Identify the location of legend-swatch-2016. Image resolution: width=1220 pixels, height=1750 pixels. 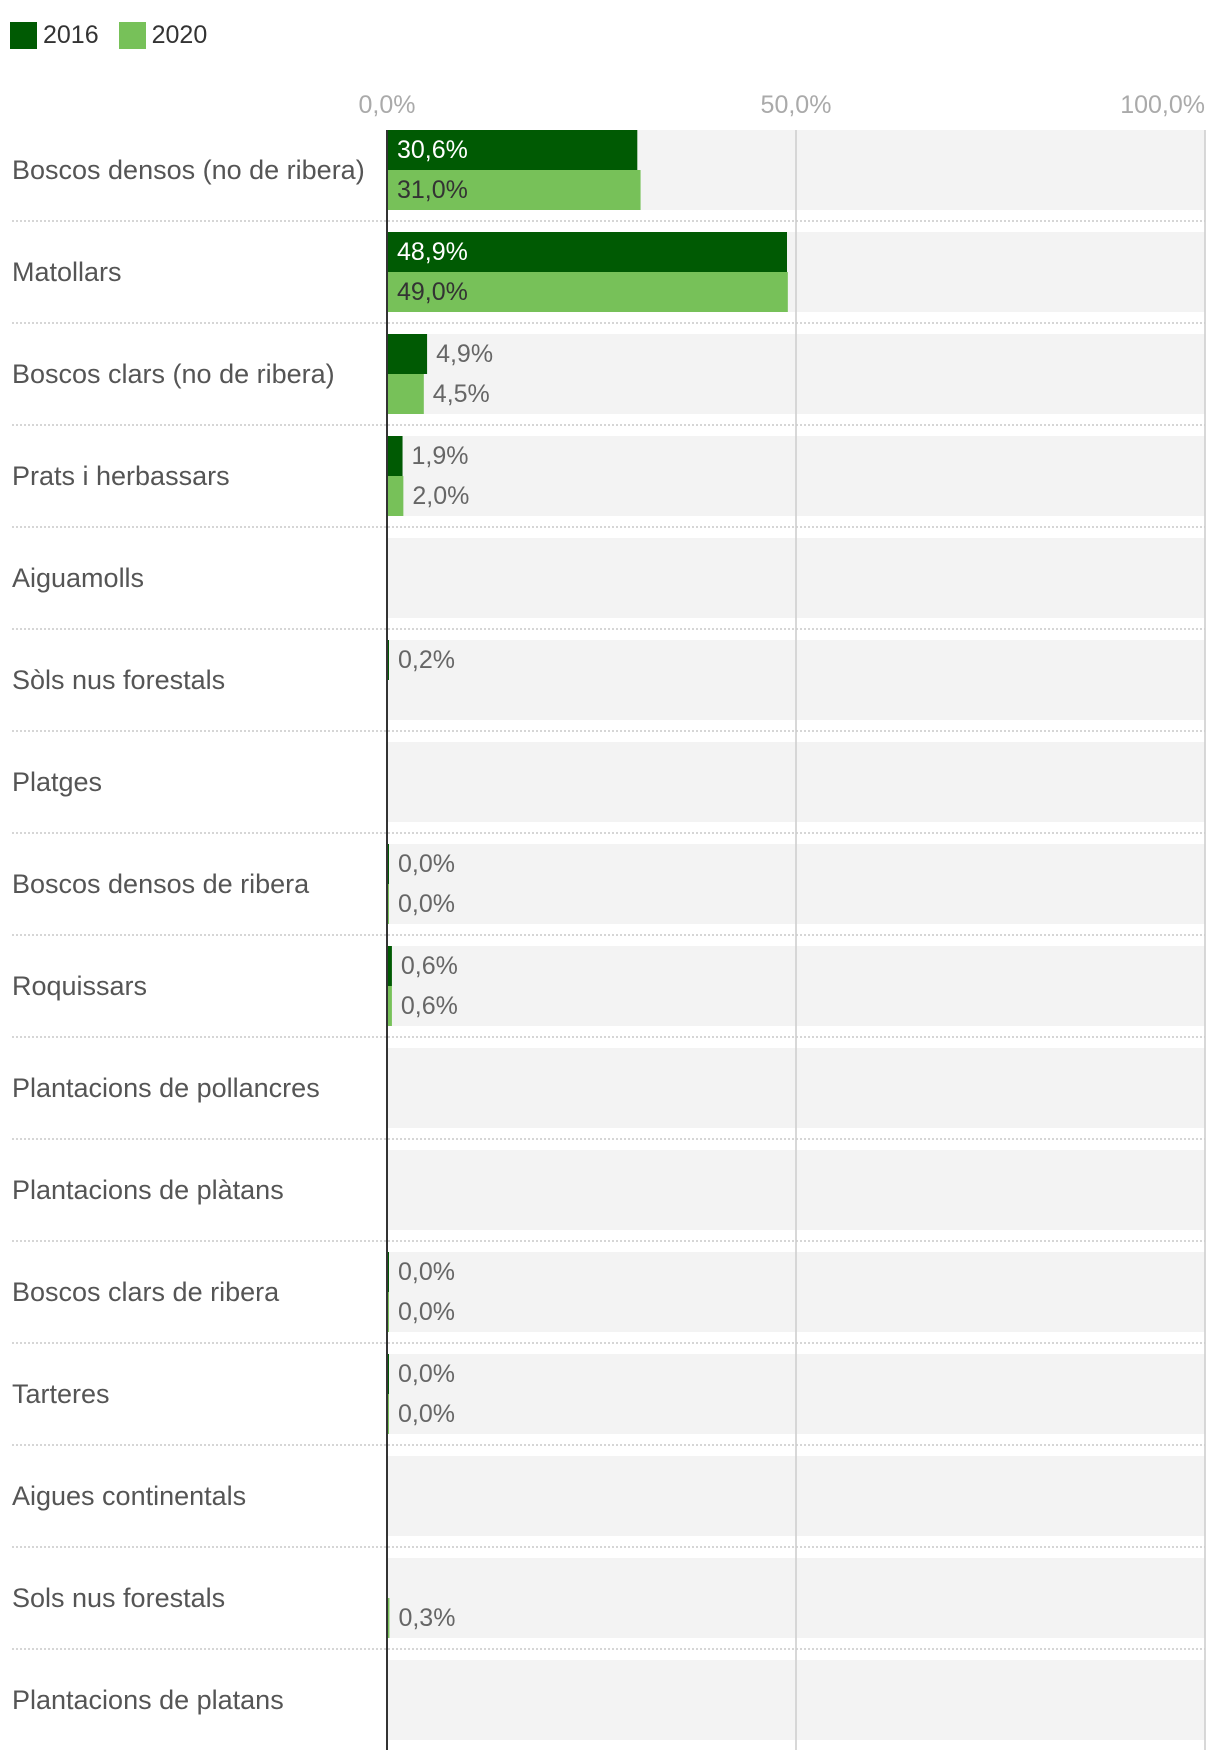
(23, 35).